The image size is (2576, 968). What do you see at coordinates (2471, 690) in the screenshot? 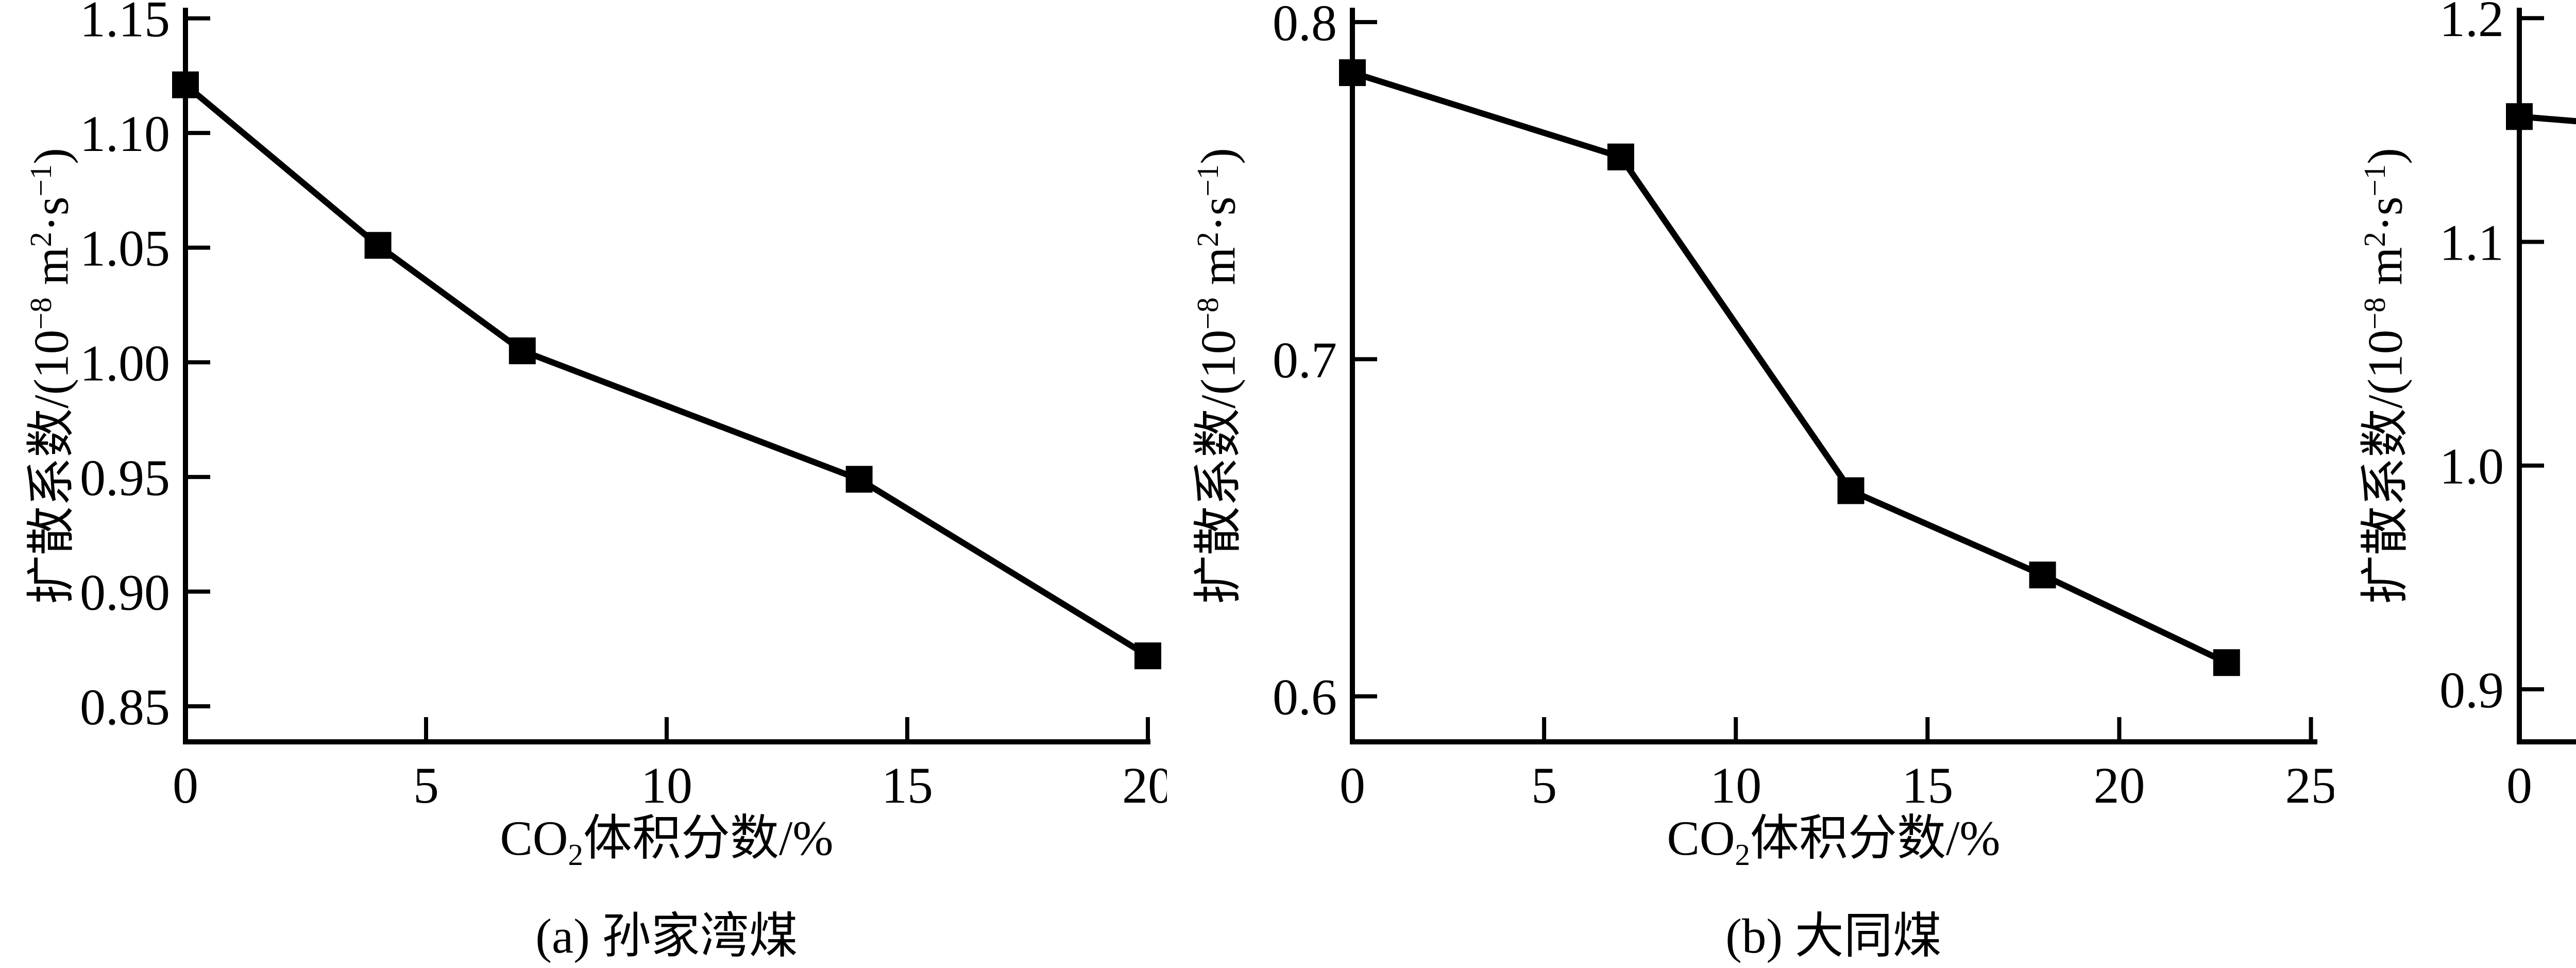
I see `y-tick-label: 0.9` at bounding box center [2471, 690].